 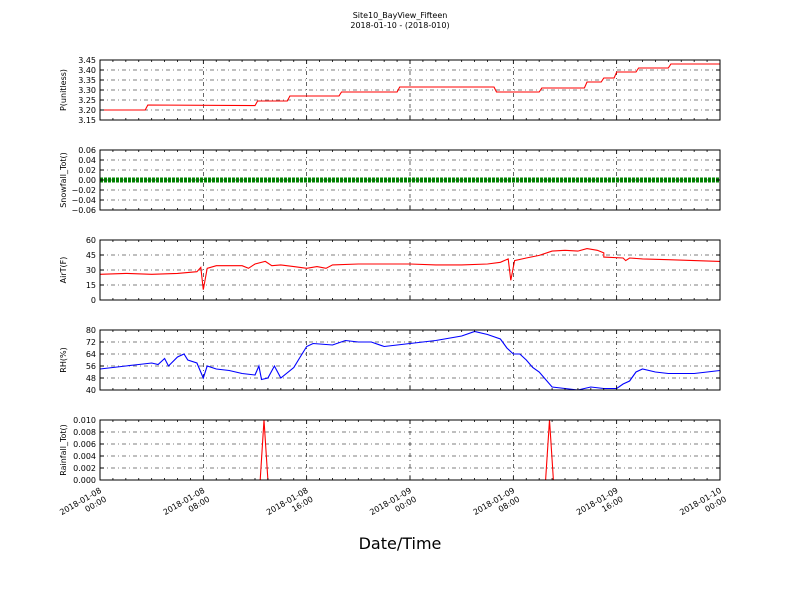 I want to click on y-tick-label: 56, so click(x=91, y=366).